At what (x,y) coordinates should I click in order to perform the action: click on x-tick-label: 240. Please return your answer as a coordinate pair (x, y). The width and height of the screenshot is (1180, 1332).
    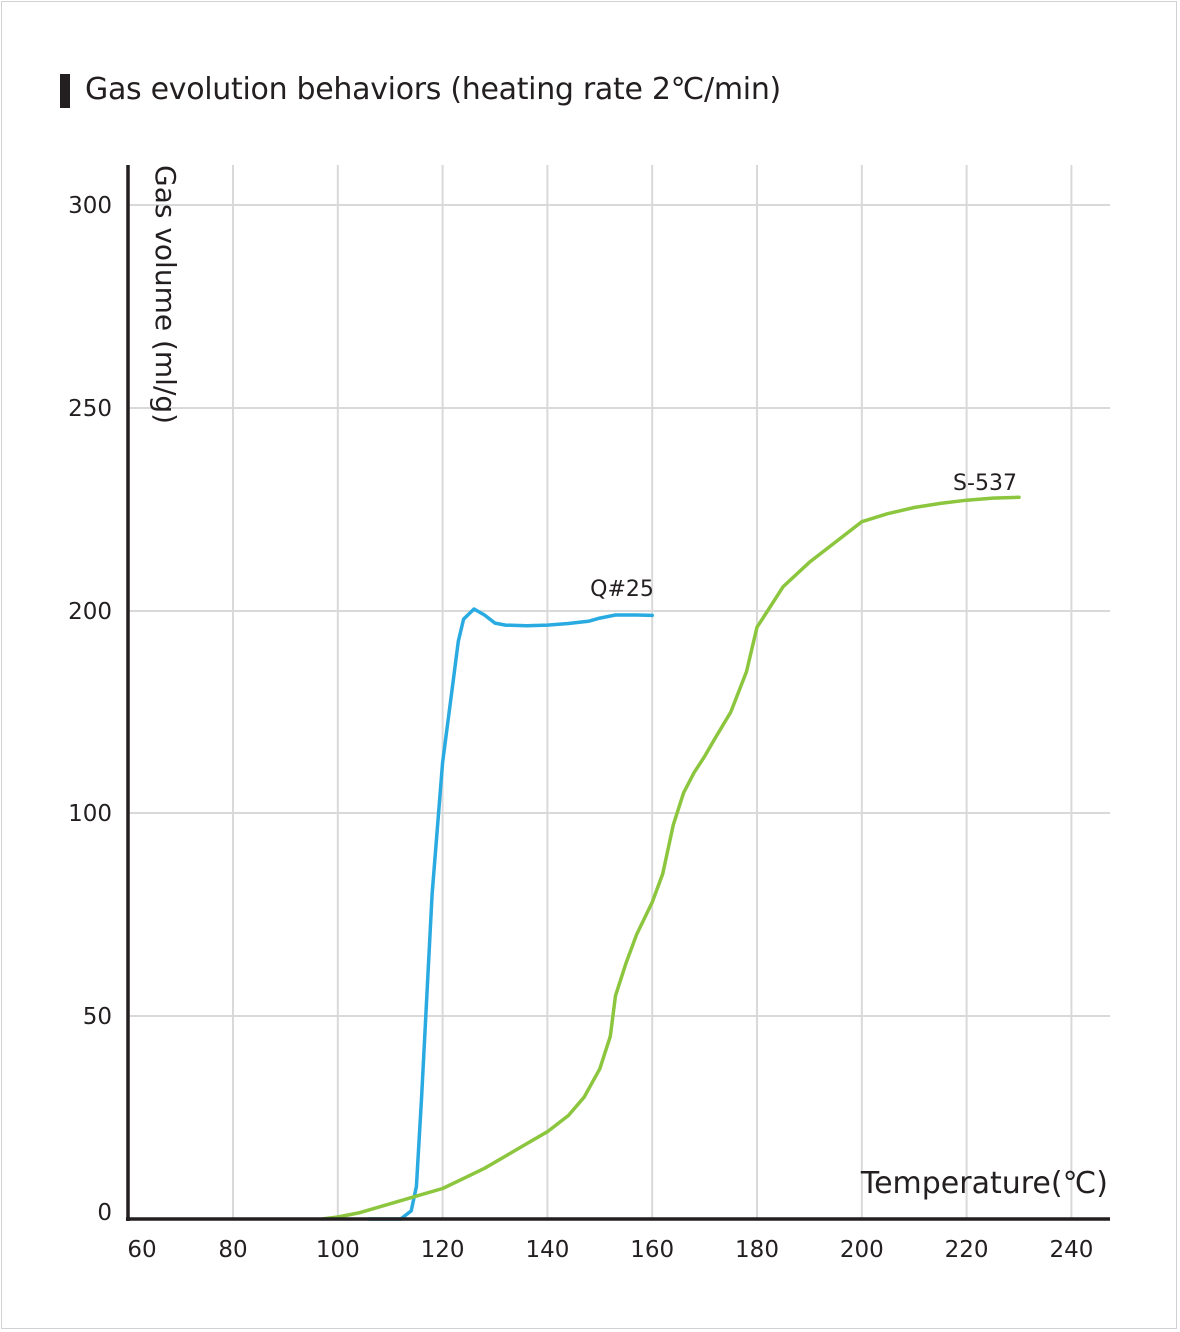
    Looking at the image, I should click on (1071, 1250).